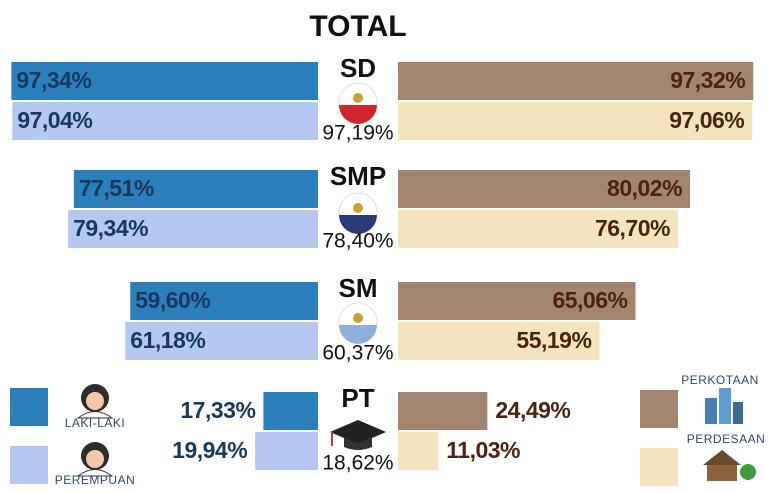 Image resolution: width=775 pixels, height=493 pixels. I want to click on value-label: 59,60%, so click(172, 300).